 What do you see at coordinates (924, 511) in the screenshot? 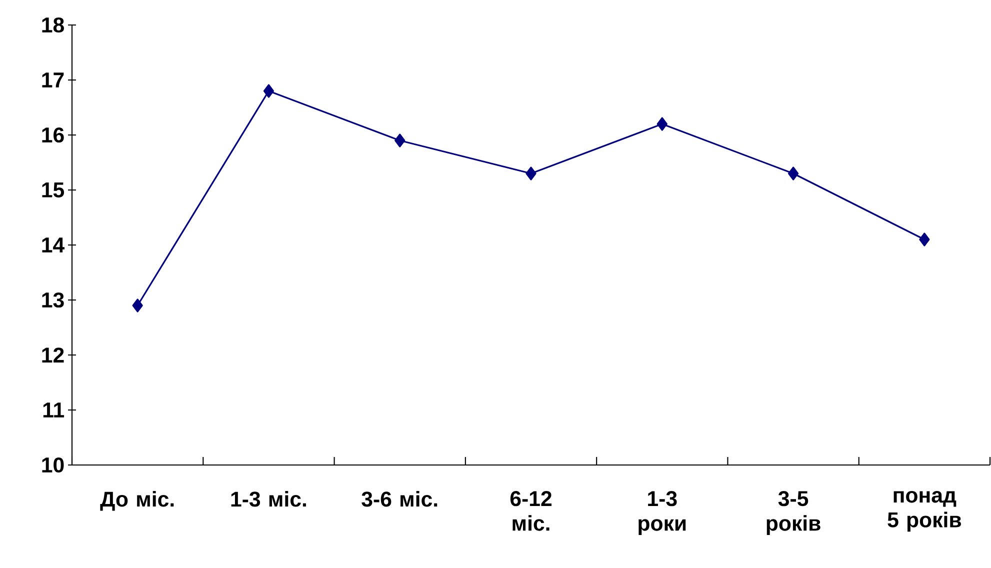
I see `x-tick-label: понад 5 років` at bounding box center [924, 511].